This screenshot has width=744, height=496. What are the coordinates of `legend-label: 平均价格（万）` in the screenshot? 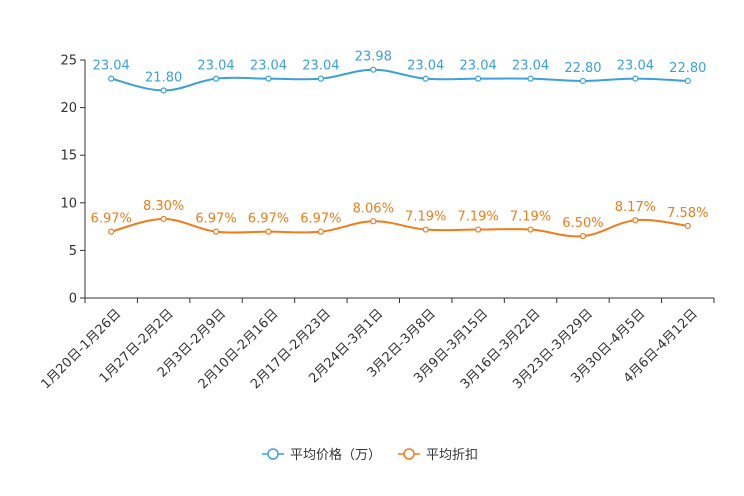 It's located at (335, 455).